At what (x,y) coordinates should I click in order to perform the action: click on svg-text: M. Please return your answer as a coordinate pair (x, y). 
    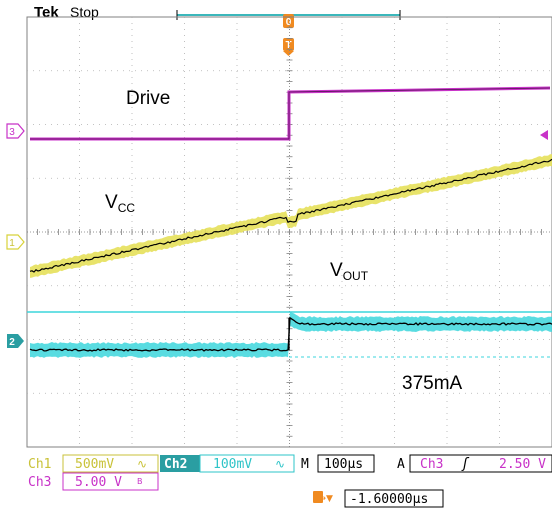
    Looking at the image, I should click on (305, 464).